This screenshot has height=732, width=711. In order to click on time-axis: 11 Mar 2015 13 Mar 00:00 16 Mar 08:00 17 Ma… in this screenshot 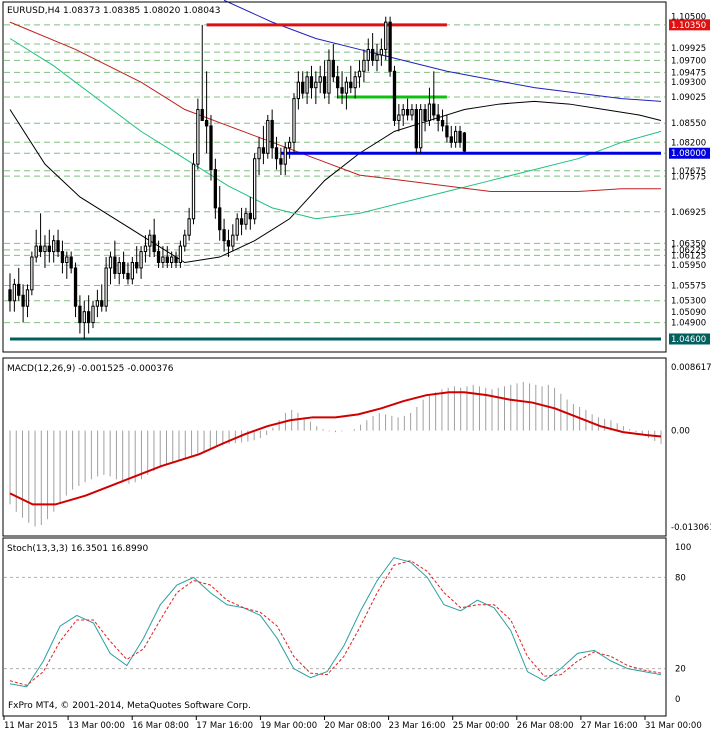, I will do `click(352, 723)`.